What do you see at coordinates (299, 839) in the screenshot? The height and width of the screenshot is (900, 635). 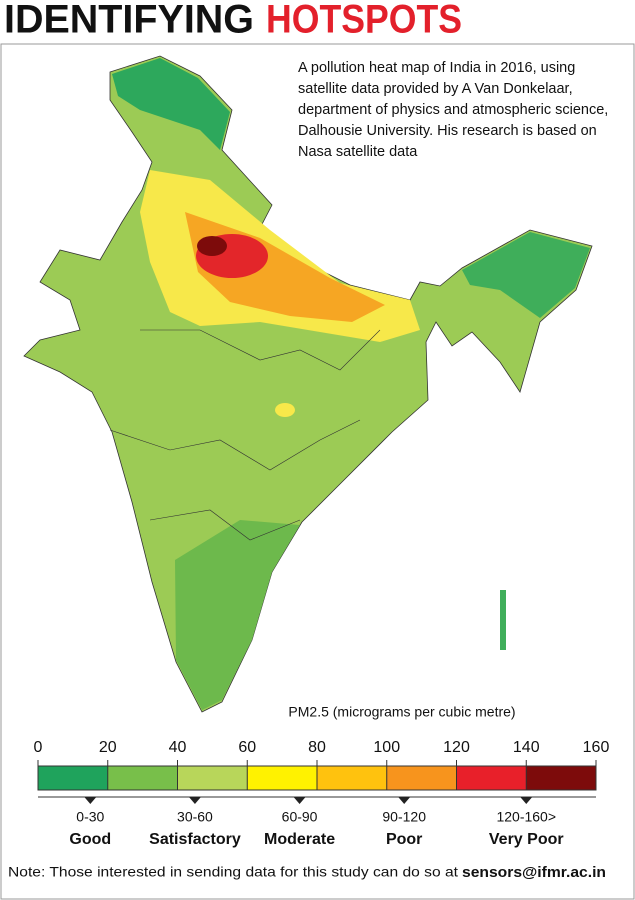 I see `category-label: Moderate` at bounding box center [299, 839].